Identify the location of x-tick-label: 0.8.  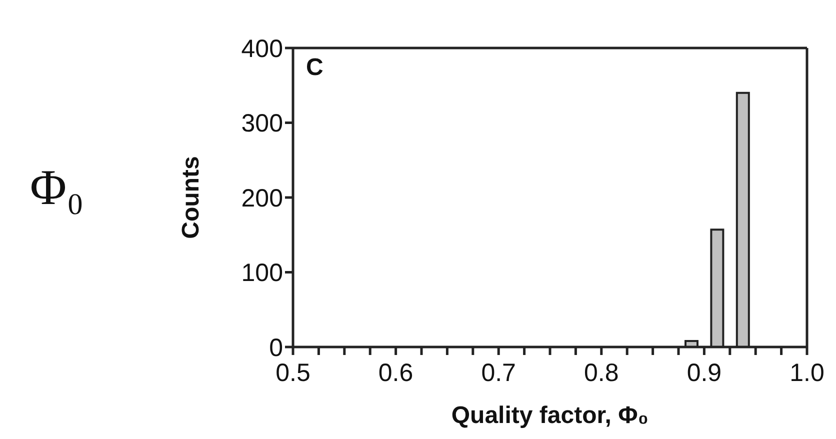
(601, 372).